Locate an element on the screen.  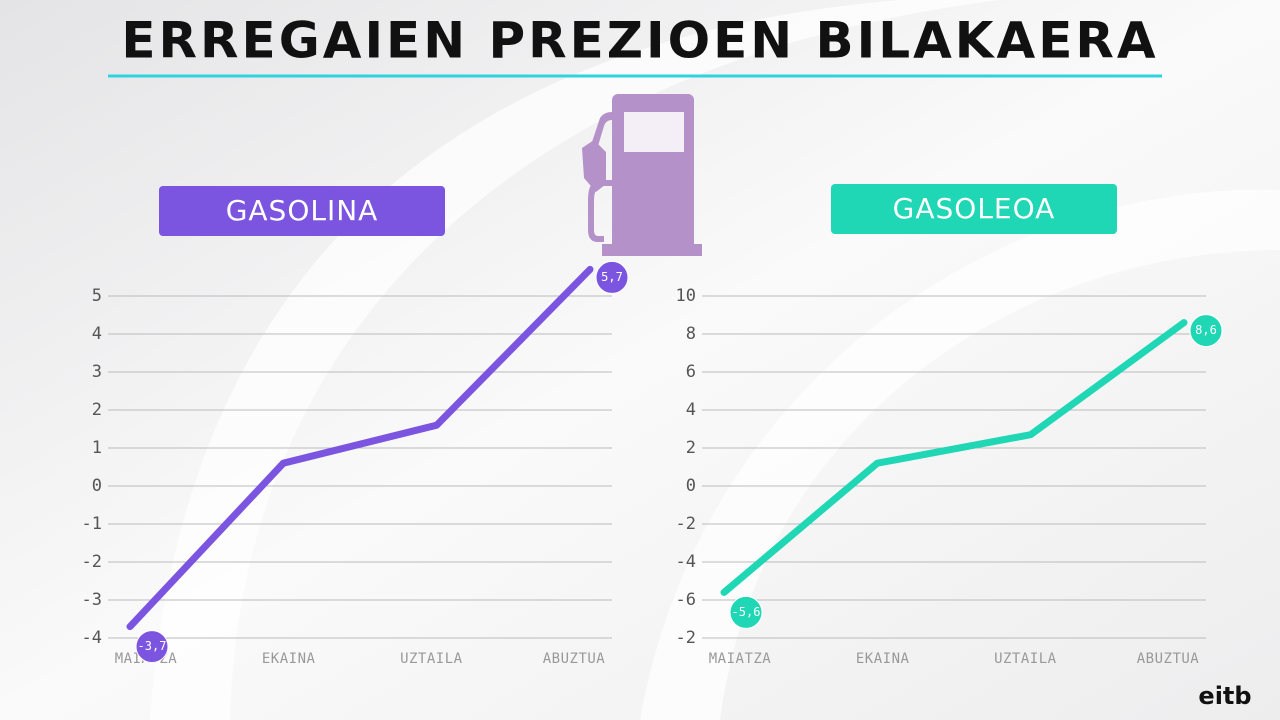
y-tick-label: 8 is located at coordinates (691, 334).